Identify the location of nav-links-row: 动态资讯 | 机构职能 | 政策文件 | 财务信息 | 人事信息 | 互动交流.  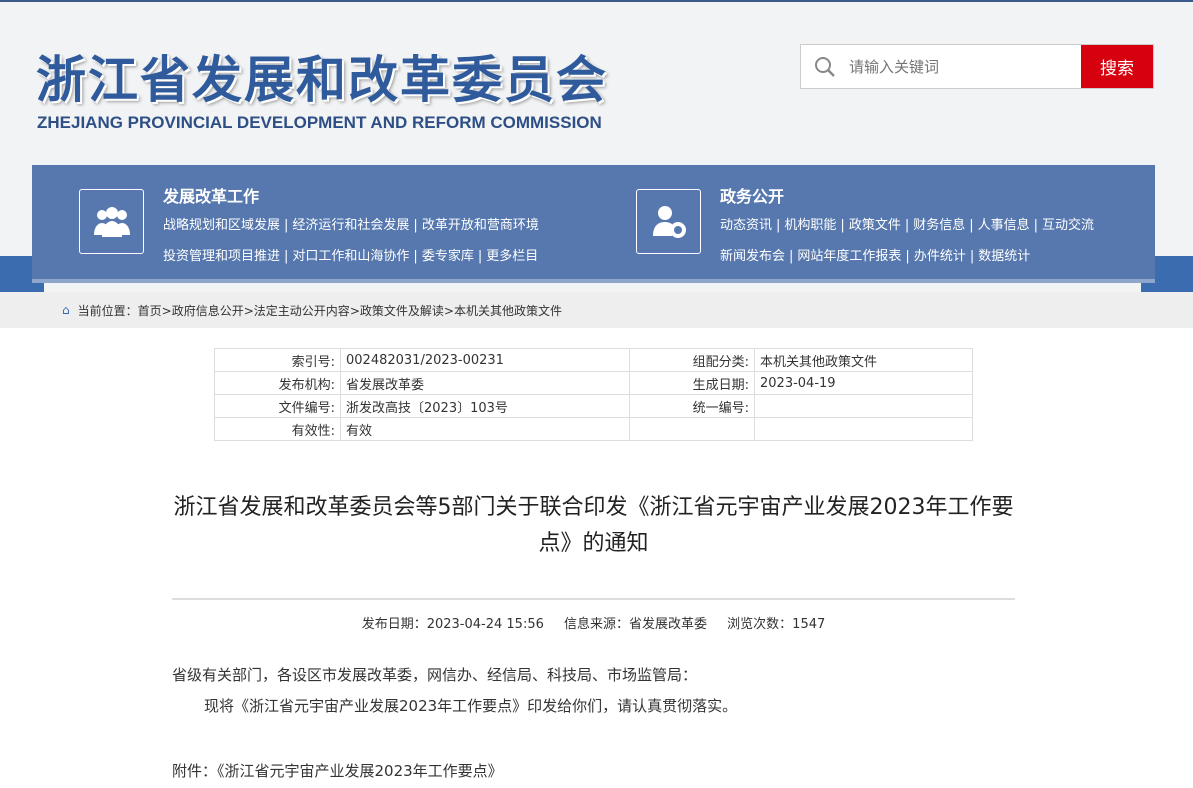
(907, 223).